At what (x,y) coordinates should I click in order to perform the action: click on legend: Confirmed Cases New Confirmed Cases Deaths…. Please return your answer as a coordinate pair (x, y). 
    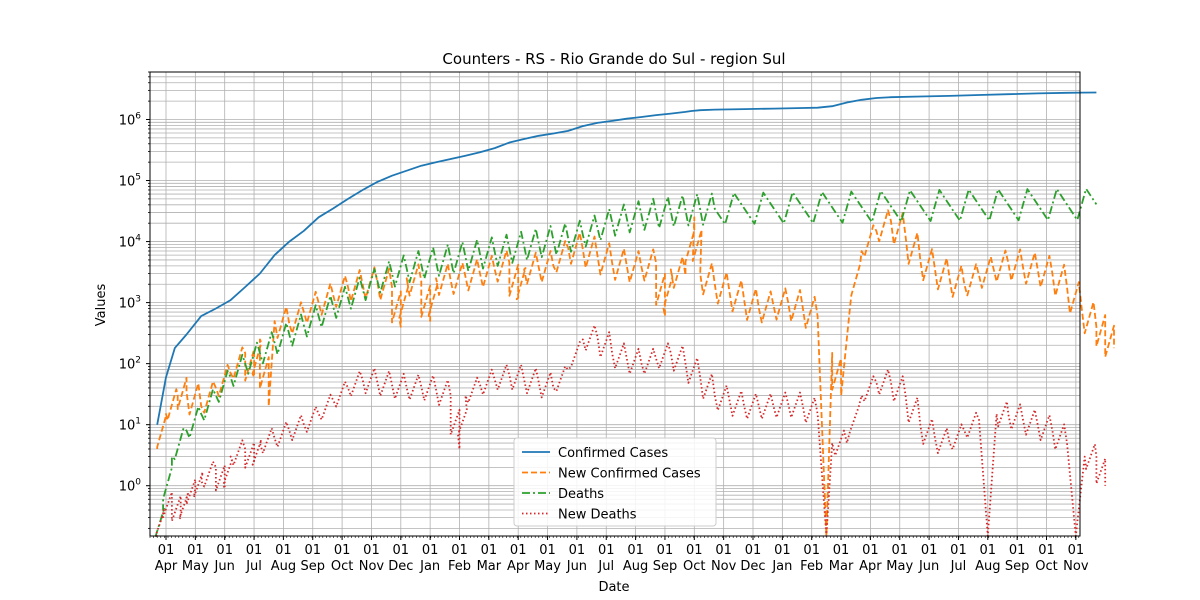
    Looking at the image, I should click on (615, 482).